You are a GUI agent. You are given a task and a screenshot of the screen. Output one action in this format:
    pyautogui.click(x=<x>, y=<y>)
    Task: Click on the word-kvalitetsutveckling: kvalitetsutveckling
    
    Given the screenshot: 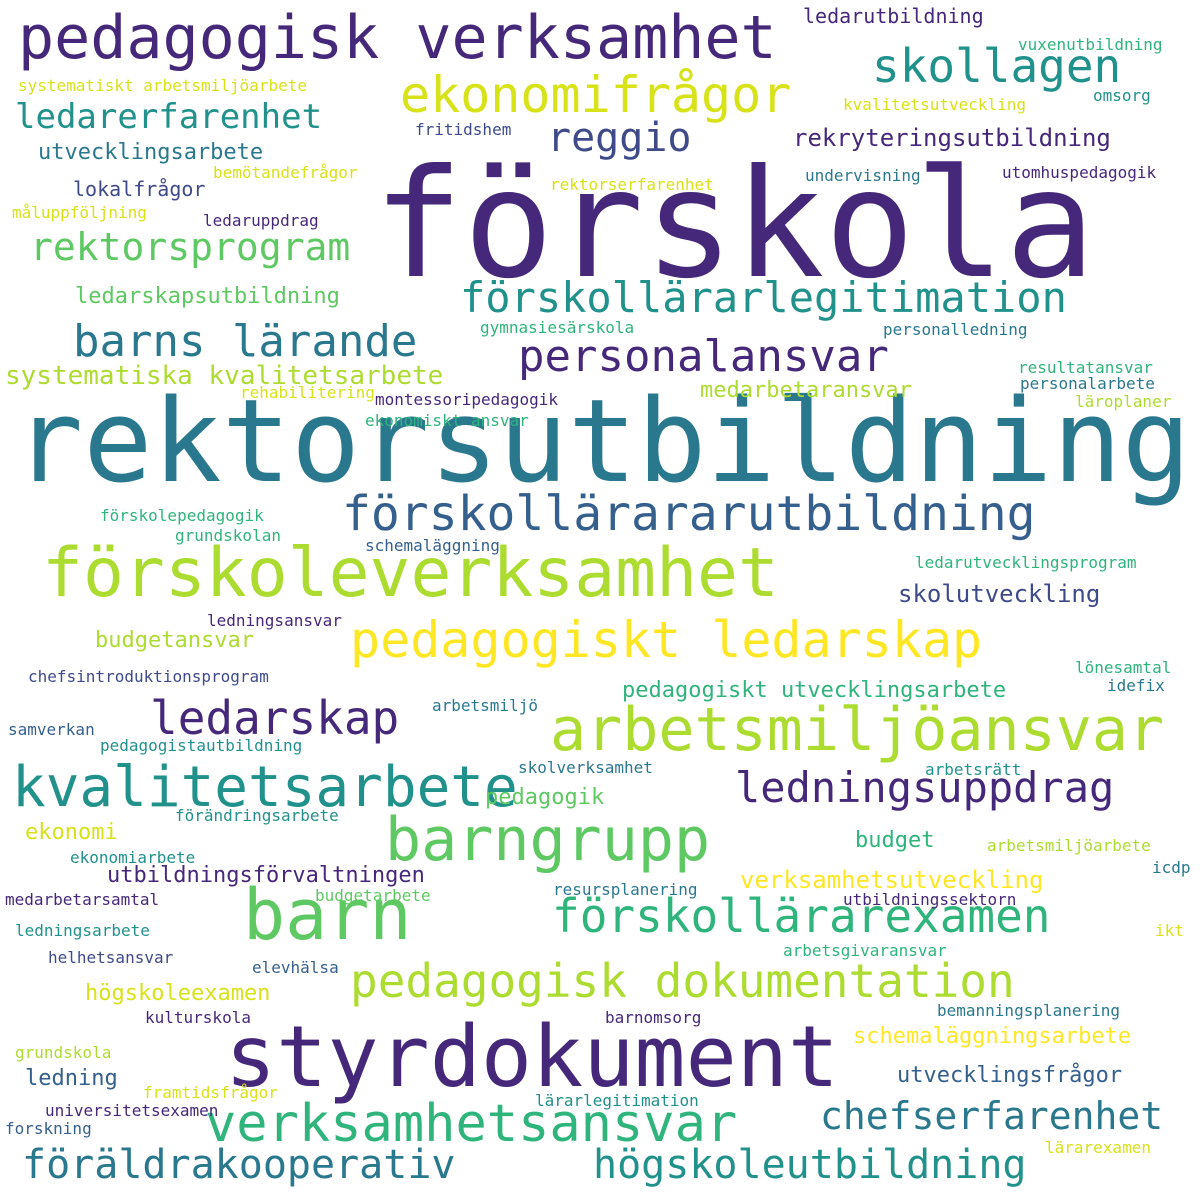 What is the action you would take?
    pyautogui.click(x=935, y=104)
    